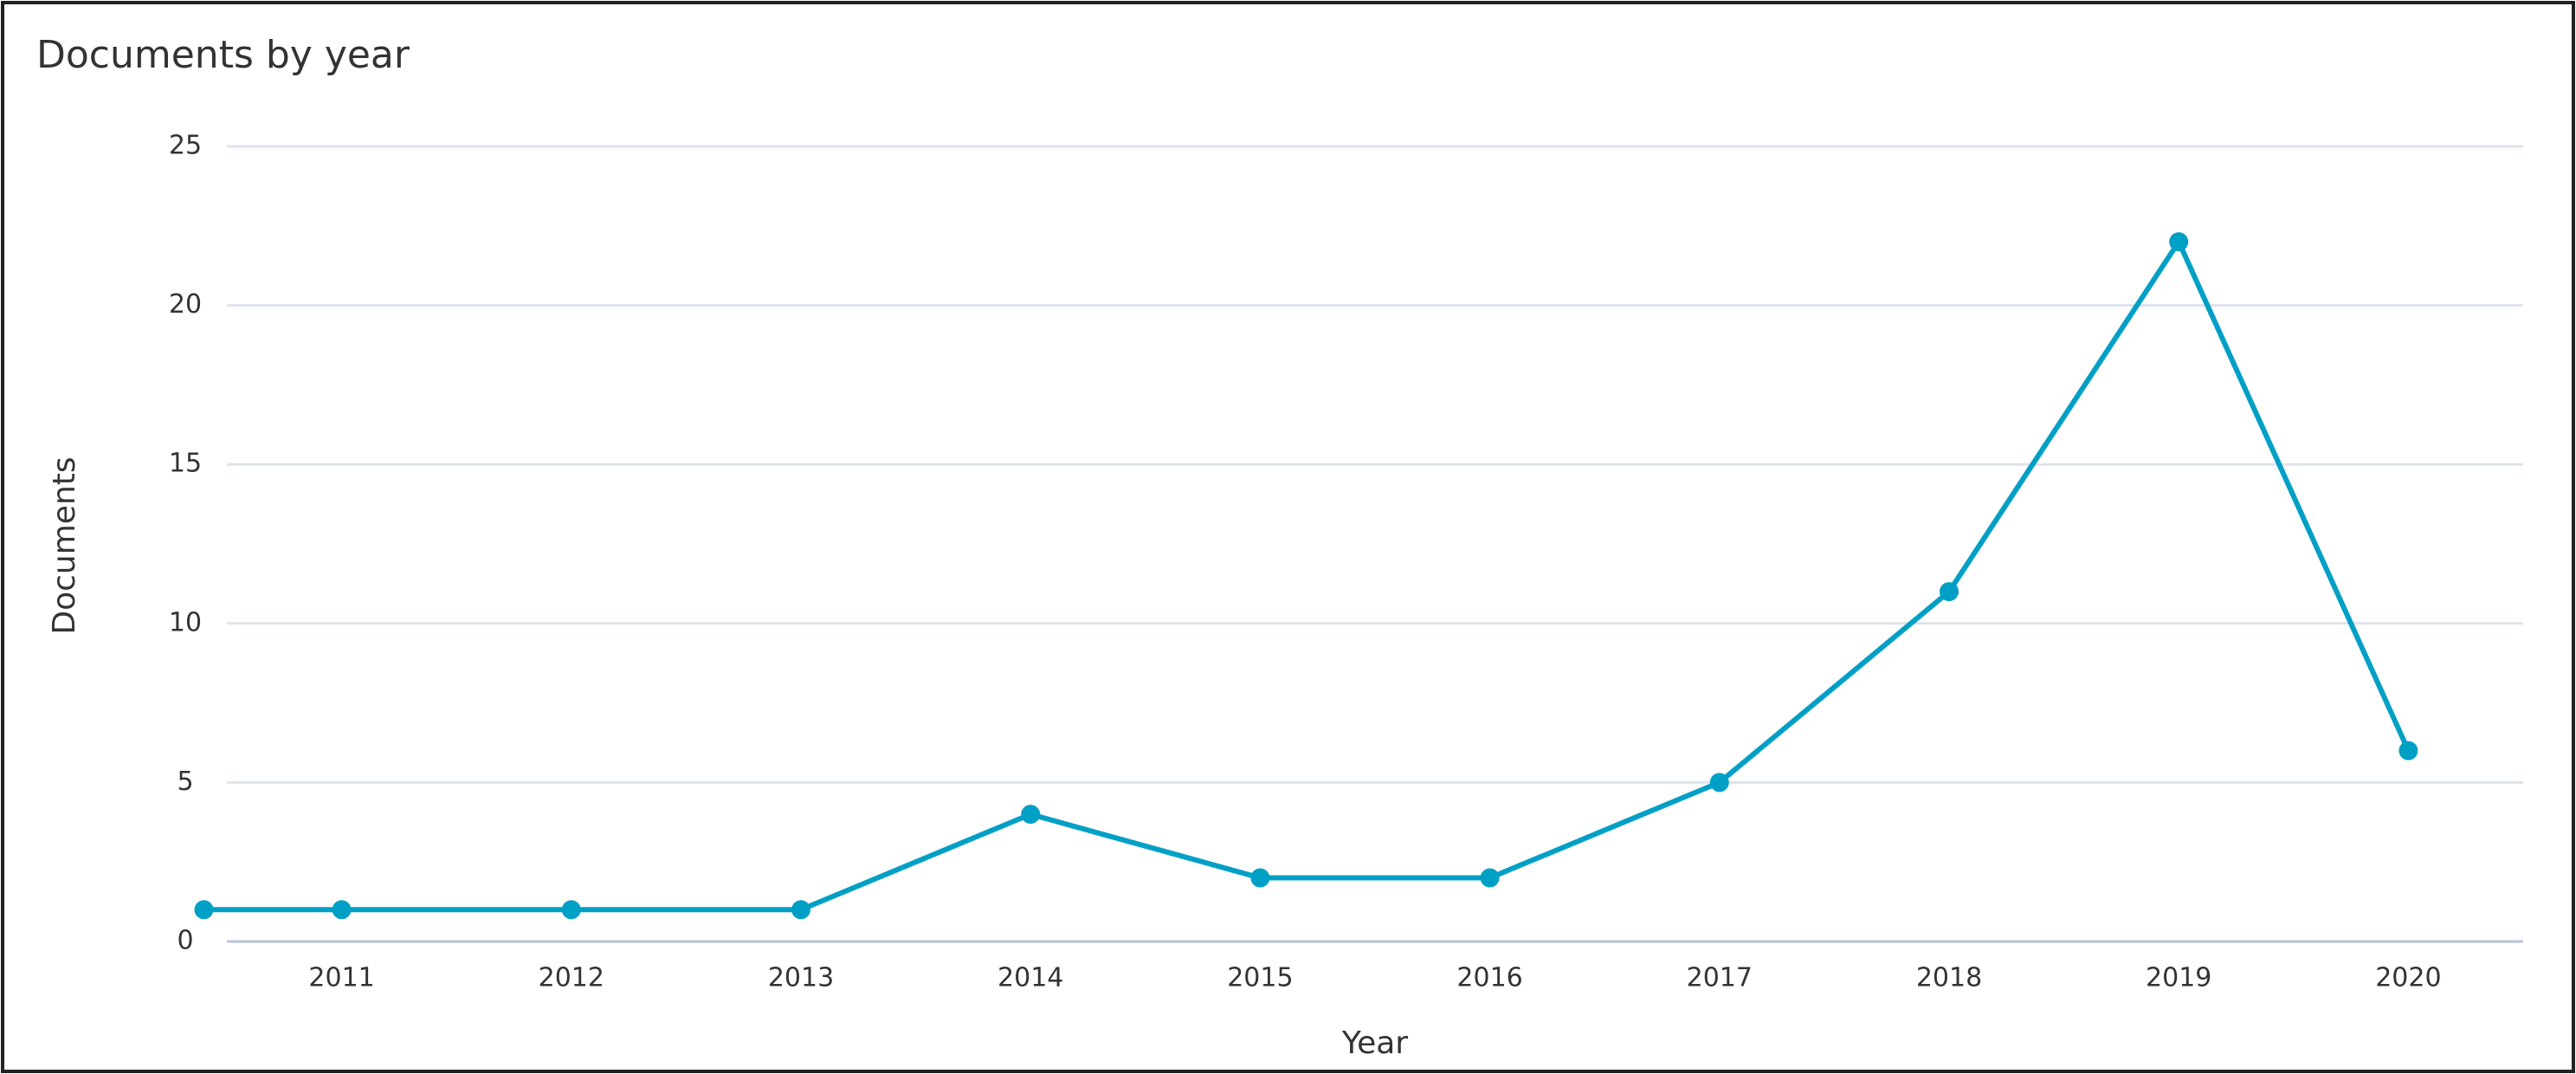 The width and height of the screenshot is (2576, 1074). I want to click on y-tick-label: 20, so click(185, 304).